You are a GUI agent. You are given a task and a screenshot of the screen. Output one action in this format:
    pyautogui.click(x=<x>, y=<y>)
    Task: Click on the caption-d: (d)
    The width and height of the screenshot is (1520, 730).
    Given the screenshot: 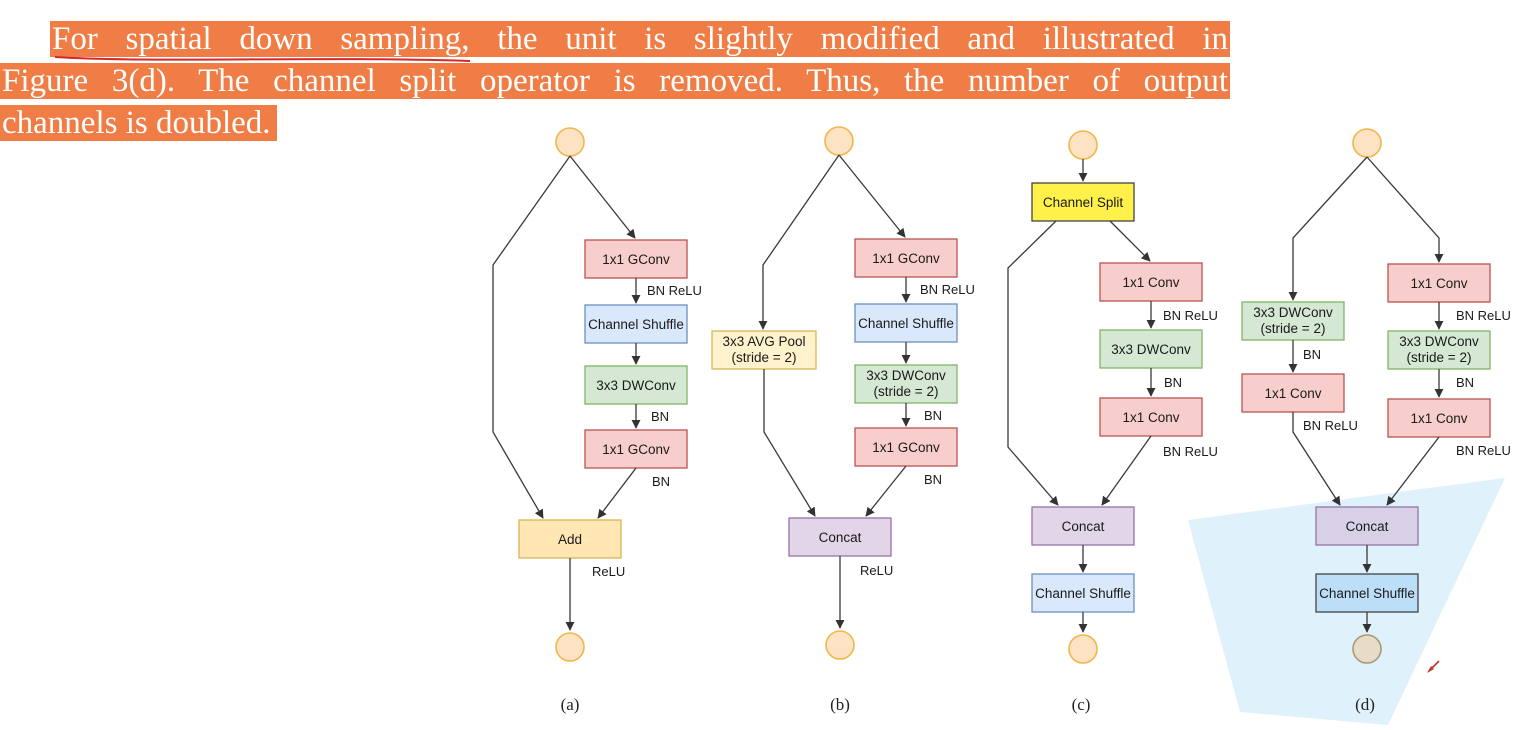 What is the action you would take?
    pyautogui.click(x=1365, y=704)
    